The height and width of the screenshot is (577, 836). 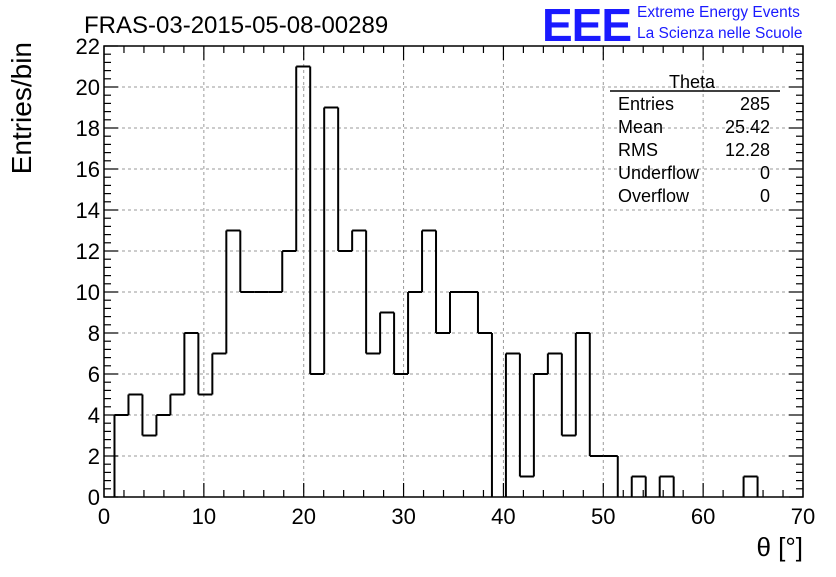 What do you see at coordinates (94, 456) in the screenshot?
I see `y-tick-label: 2` at bounding box center [94, 456].